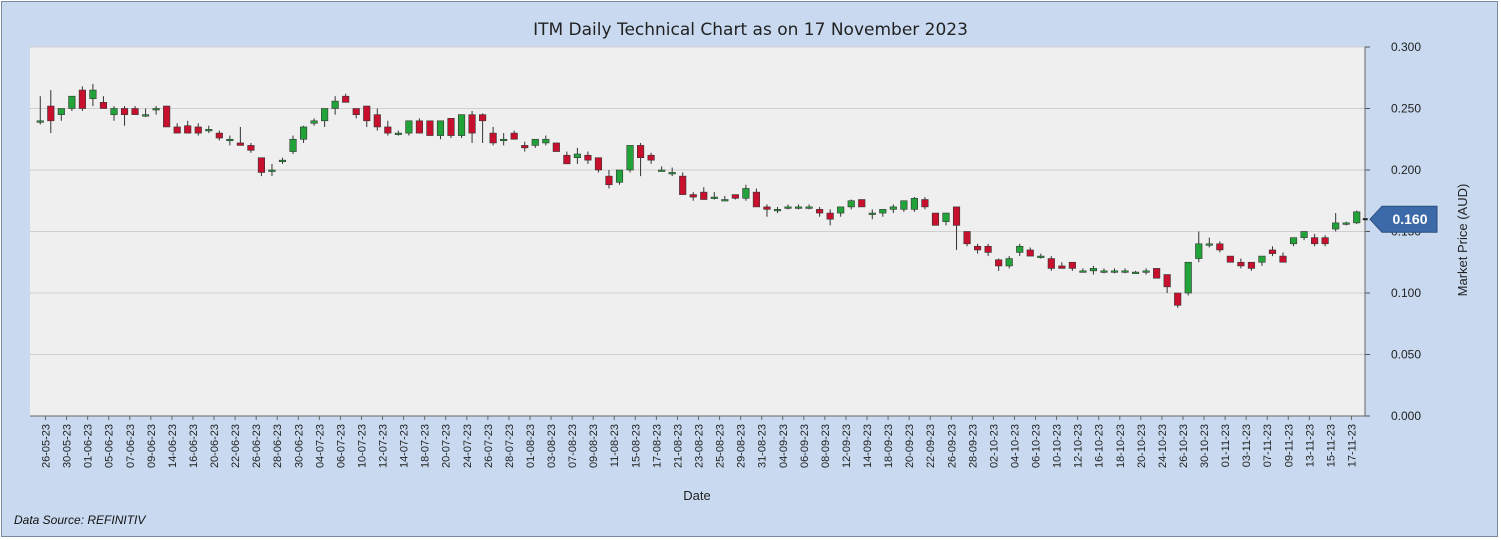 This screenshot has width=1501, height=540. Describe the element at coordinates (320, 446) in the screenshot. I see `x-tick-label: 04-07-23` at that location.